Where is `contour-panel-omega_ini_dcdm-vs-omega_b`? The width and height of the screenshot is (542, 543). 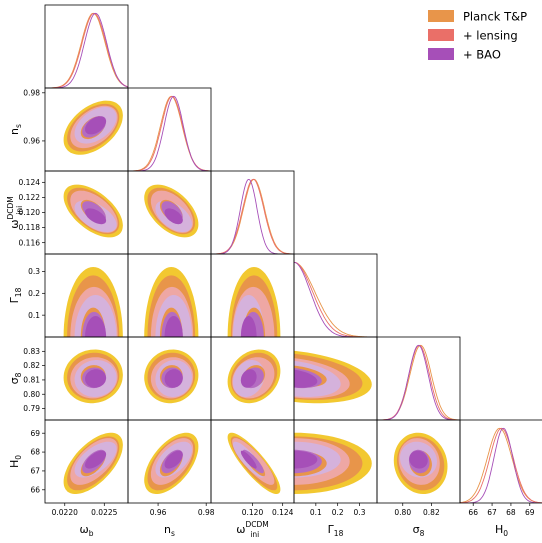
contour-panel-omega_ini_dcdm-vs-omega_b is located at coordinates (93, 211).